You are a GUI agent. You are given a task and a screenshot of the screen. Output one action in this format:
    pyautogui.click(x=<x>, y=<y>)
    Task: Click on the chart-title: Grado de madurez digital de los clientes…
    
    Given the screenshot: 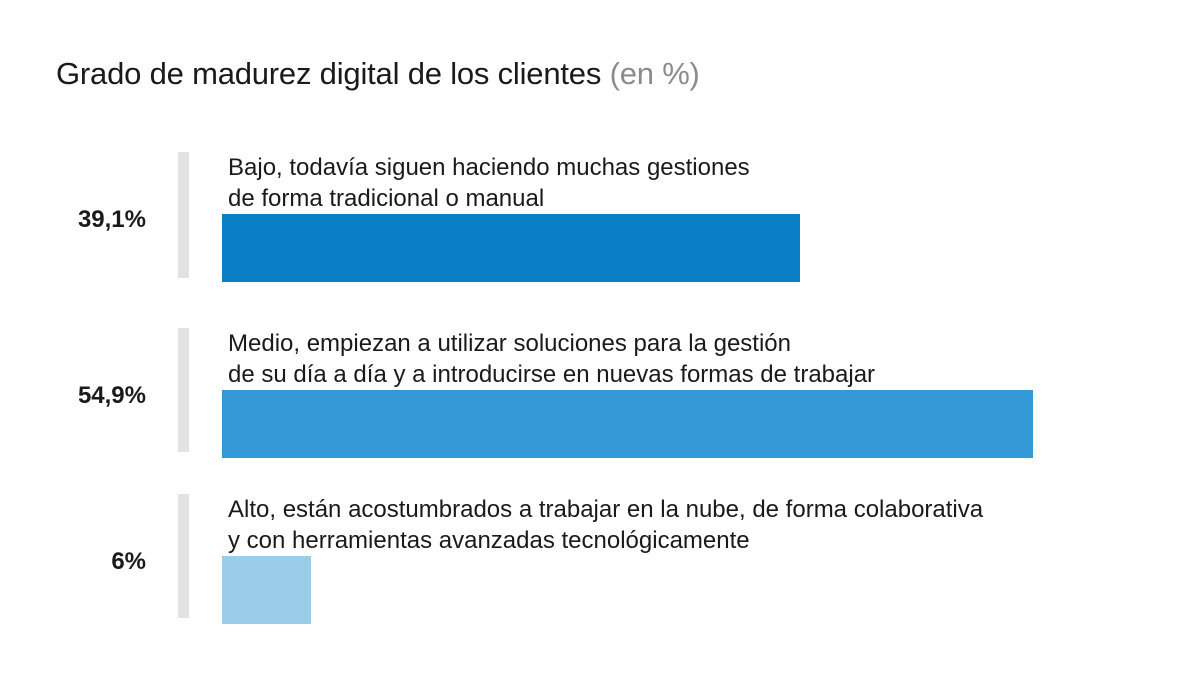 What is the action you would take?
    pyautogui.click(x=378, y=74)
    